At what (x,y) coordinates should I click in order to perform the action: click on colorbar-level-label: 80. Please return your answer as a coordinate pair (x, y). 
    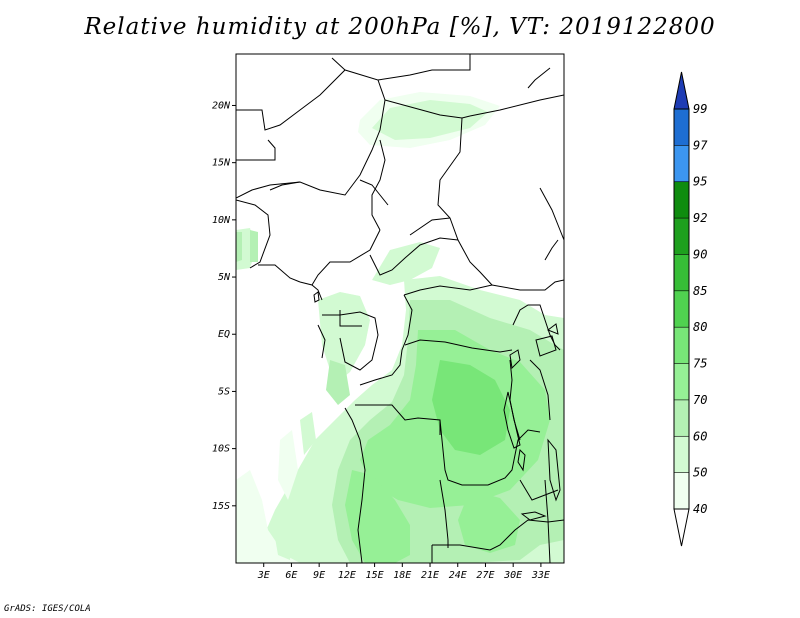
    Looking at the image, I should click on (700, 327).